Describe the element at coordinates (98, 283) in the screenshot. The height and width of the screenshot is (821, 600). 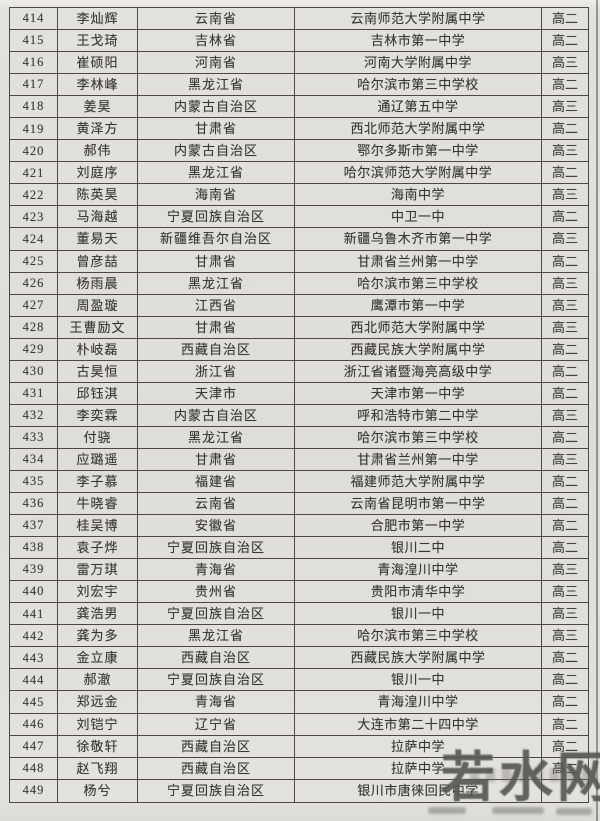
I see `cell-name: 杨雨晨` at that location.